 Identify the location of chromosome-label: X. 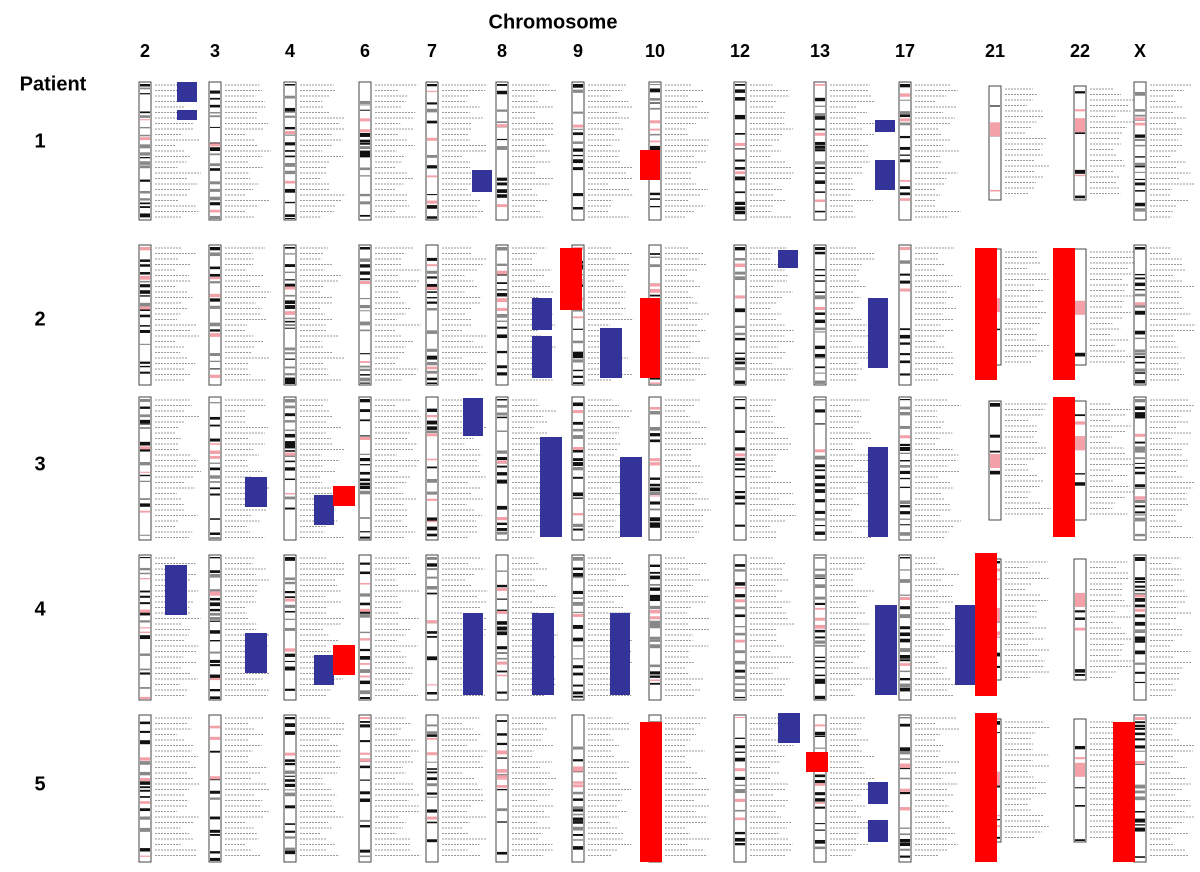
(1140, 51).